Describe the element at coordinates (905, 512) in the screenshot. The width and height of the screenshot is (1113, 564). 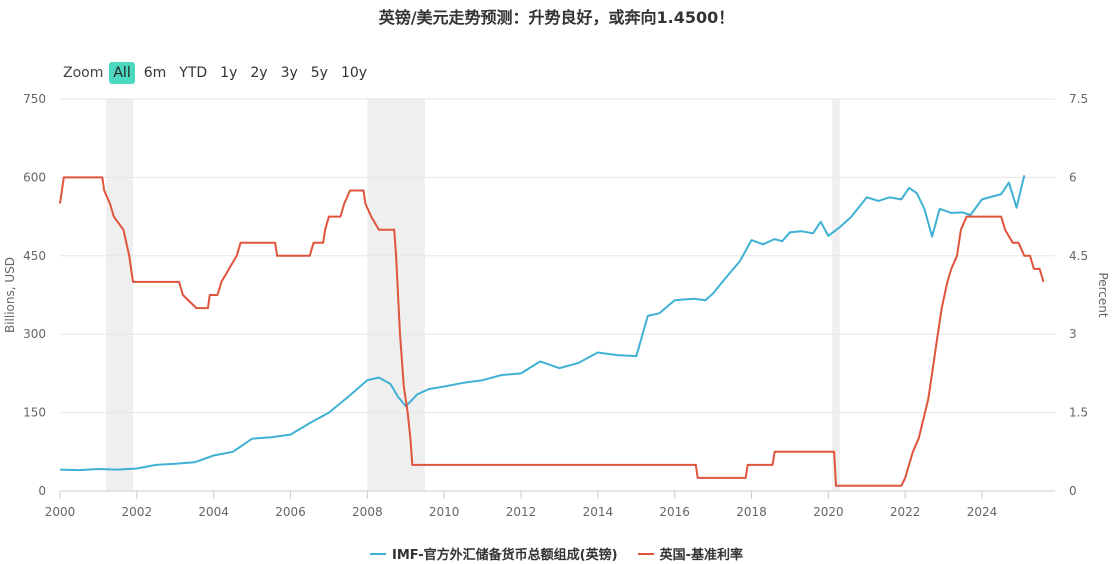
I see `x-tick-label: 2022` at that location.